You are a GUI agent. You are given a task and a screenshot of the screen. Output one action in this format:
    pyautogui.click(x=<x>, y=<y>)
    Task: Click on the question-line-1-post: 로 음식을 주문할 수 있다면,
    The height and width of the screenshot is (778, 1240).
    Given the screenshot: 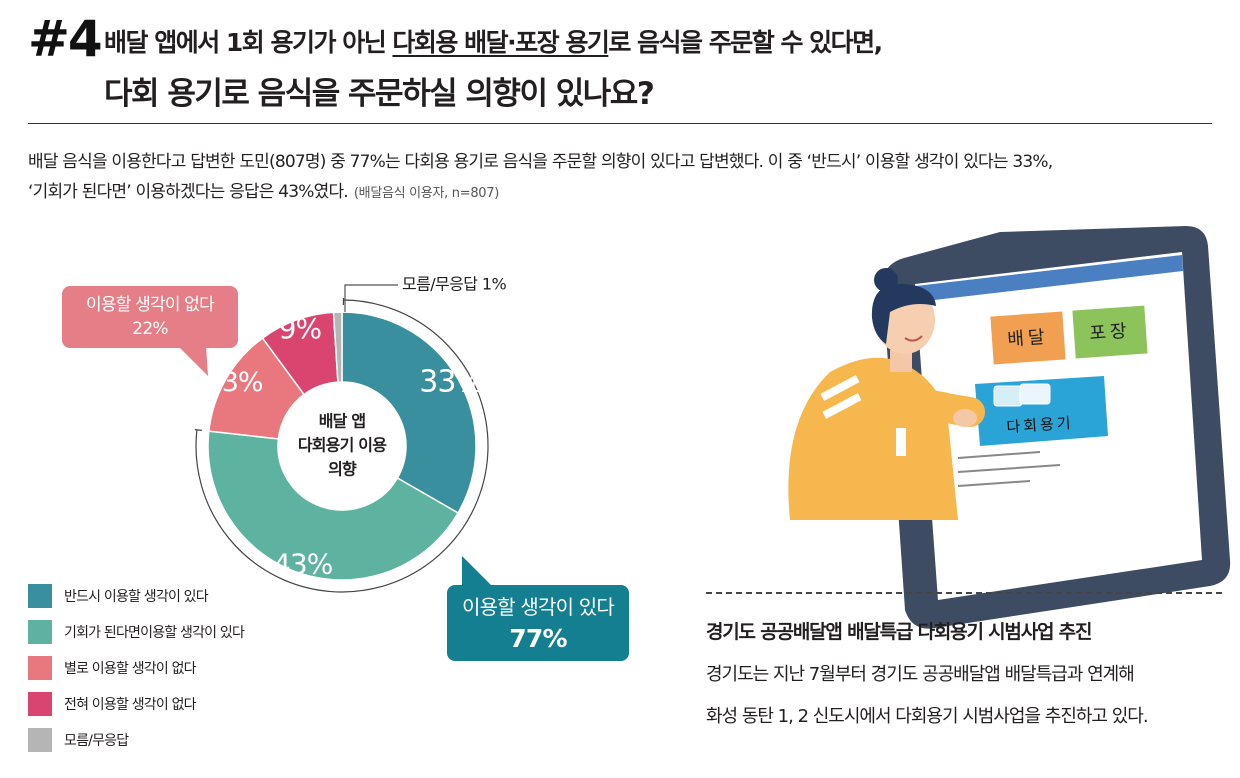 What is the action you would take?
    pyautogui.click(x=745, y=42)
    